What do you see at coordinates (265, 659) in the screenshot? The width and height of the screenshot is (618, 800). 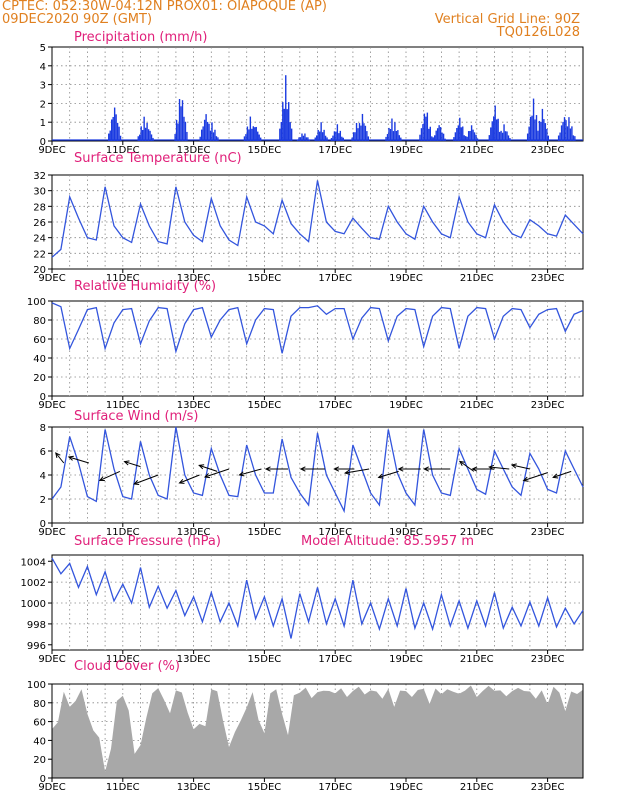 I see `psfc-xtick-label: 15DEC` at bounding box center [265, 659].